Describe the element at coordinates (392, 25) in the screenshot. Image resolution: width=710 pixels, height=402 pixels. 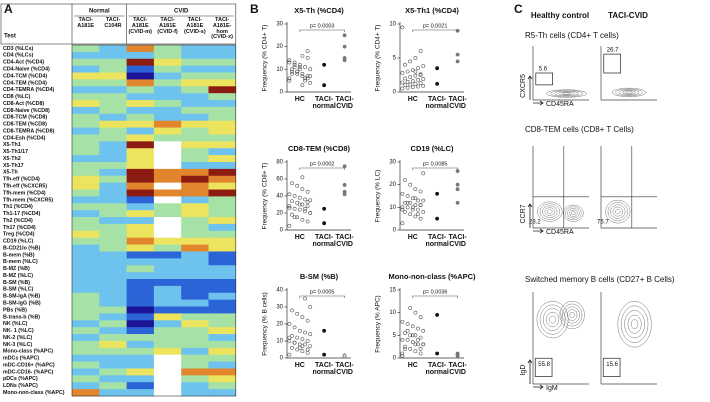
I see `y-tick-label: 10` at that location.